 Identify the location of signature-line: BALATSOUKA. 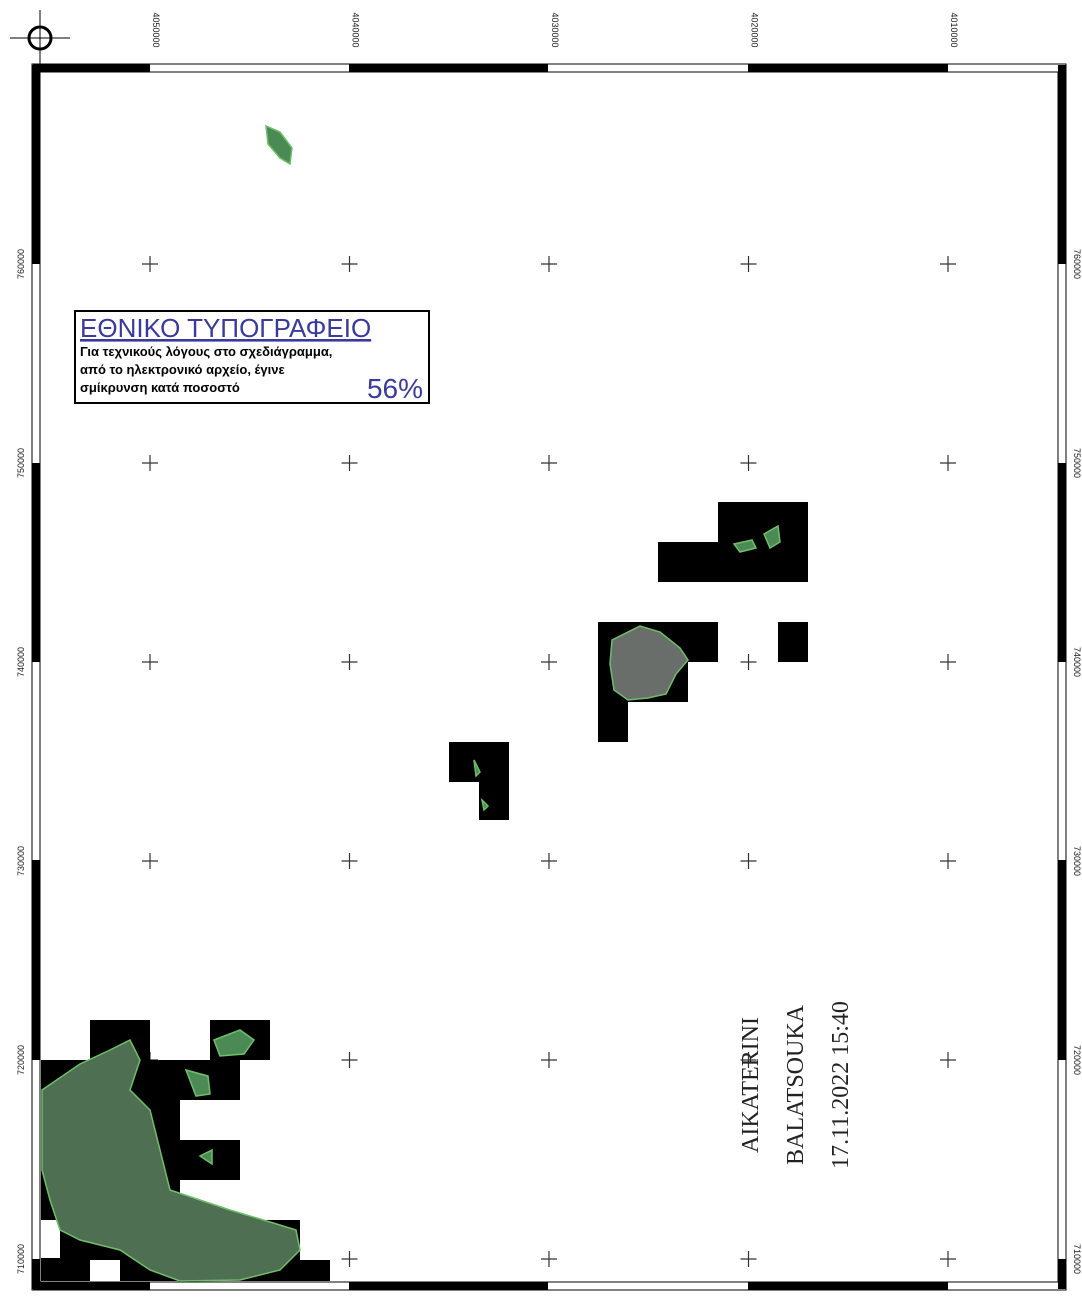
(796, 1084).